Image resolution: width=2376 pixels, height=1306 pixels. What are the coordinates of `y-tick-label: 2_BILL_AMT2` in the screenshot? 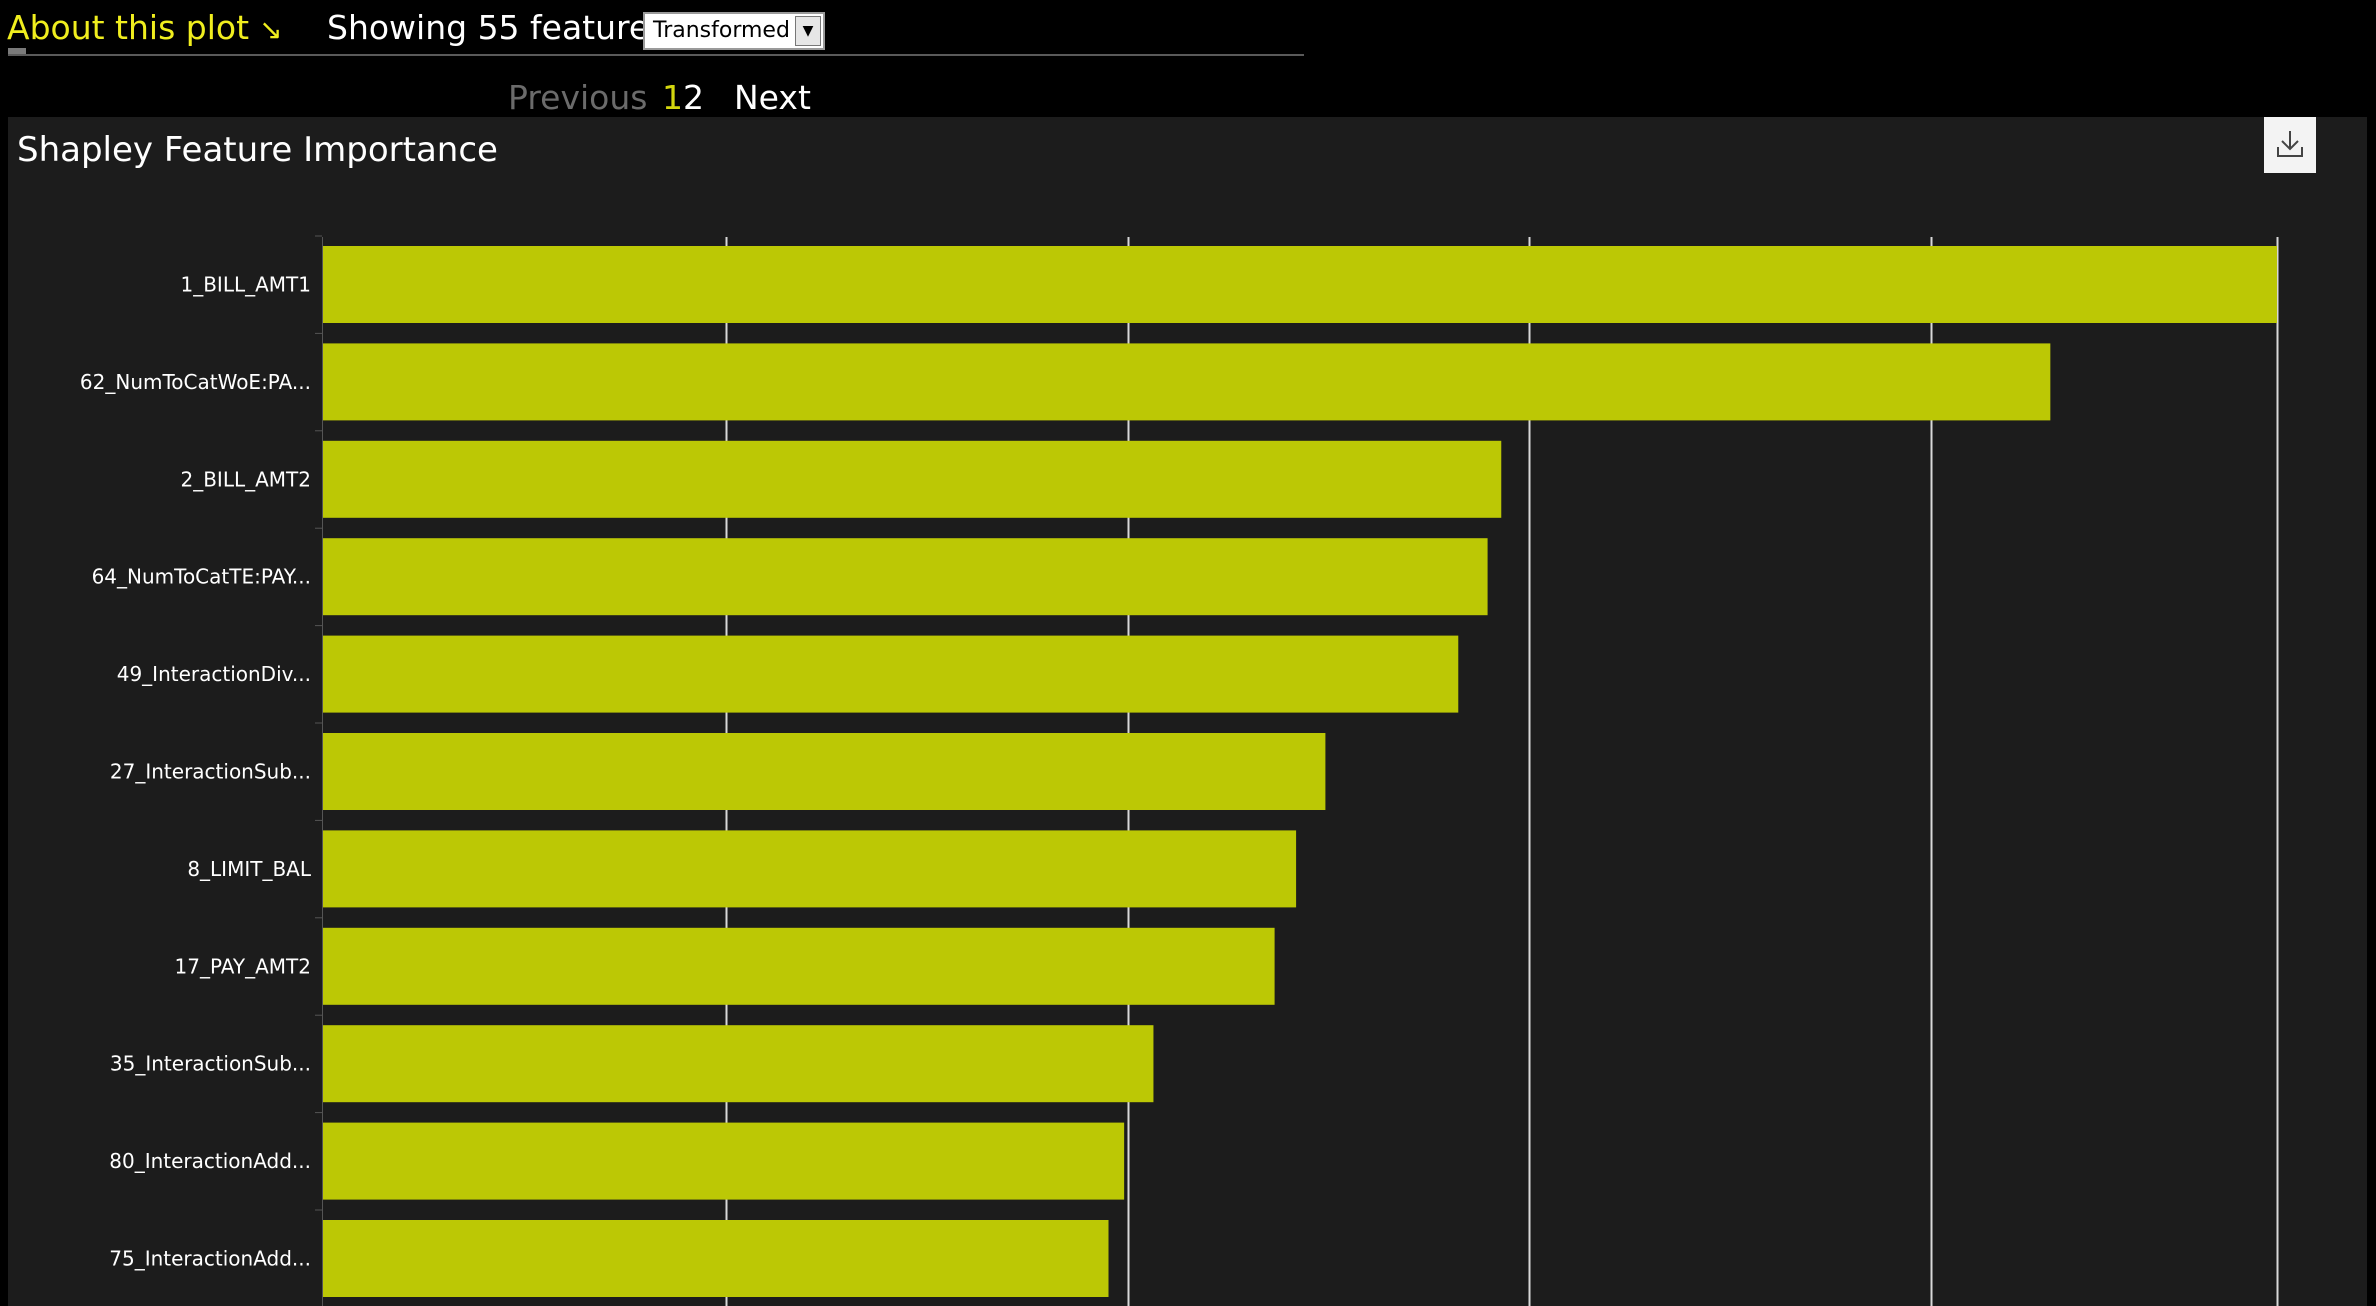 It's located at (245, 479).